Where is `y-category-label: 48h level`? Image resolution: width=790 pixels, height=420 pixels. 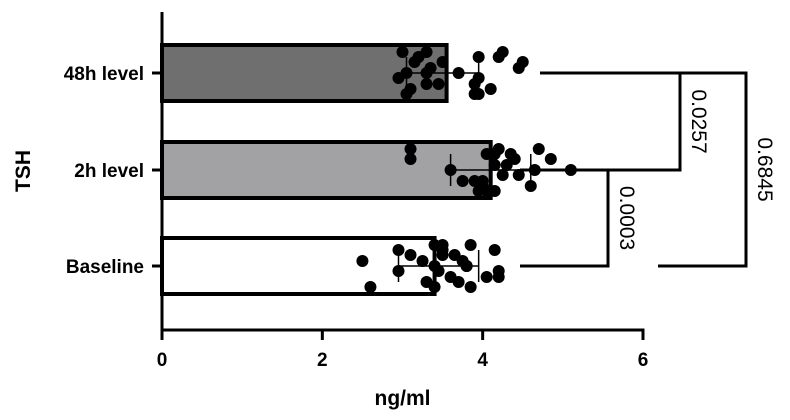
y-category-label: 48h level is located at coordinates (104, 74).